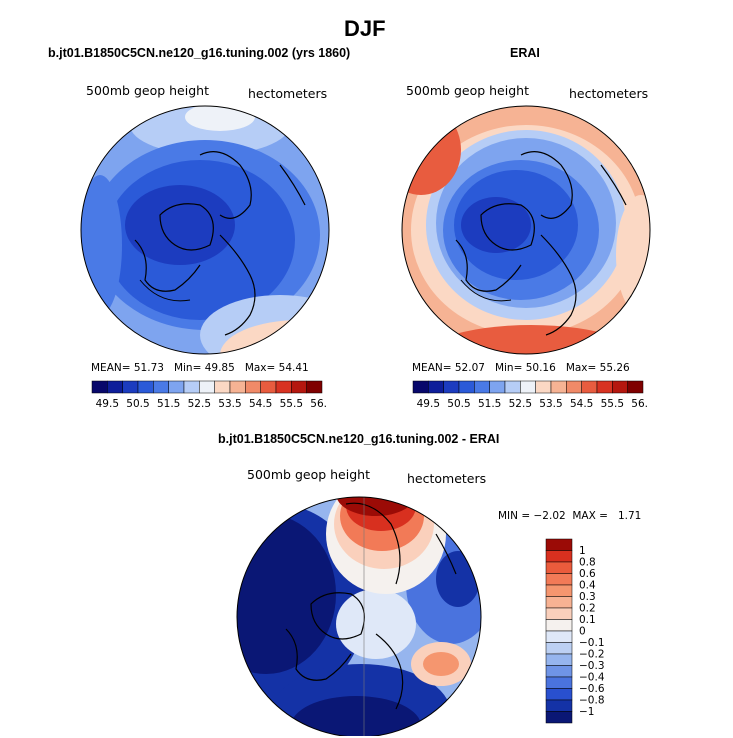  I want to click on panel-1-polar-map, so click(205, 230).